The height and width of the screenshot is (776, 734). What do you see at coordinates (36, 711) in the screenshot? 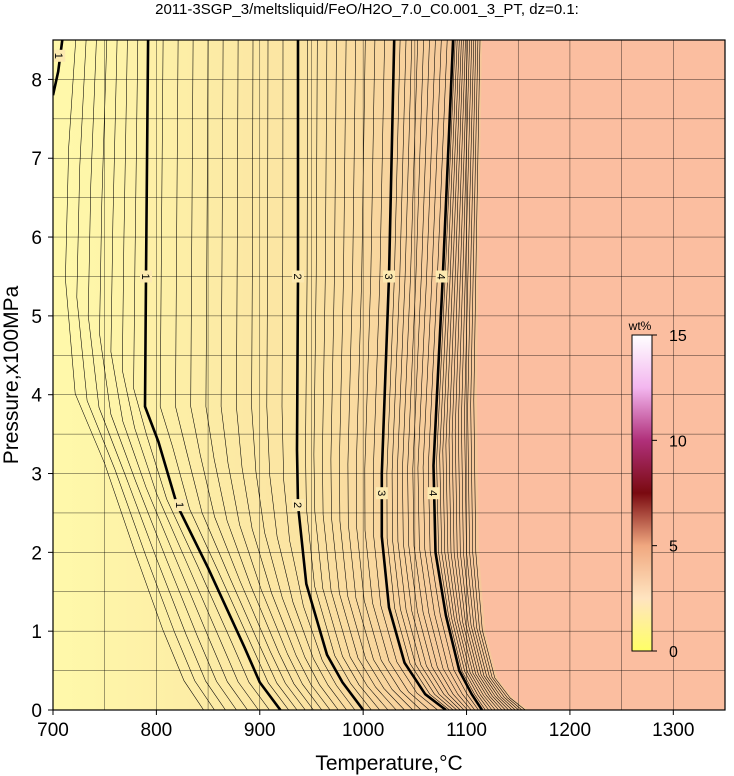
I see `y-tick-label: 0` at bounding box center [36, 711].